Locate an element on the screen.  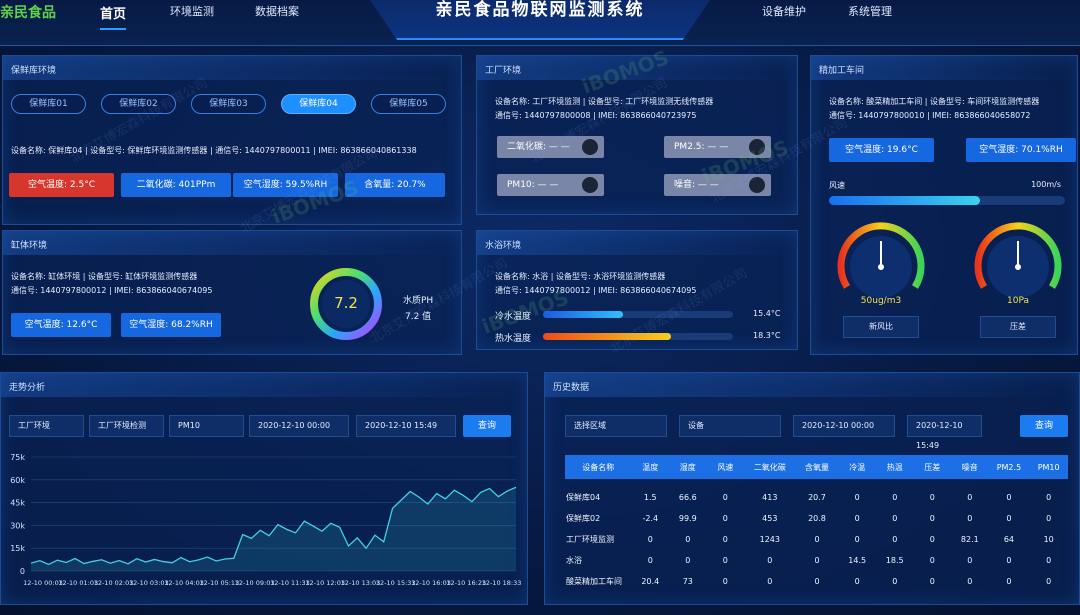
x-tick-label: 12-10 16:23 is located at coordinates (466, 583).